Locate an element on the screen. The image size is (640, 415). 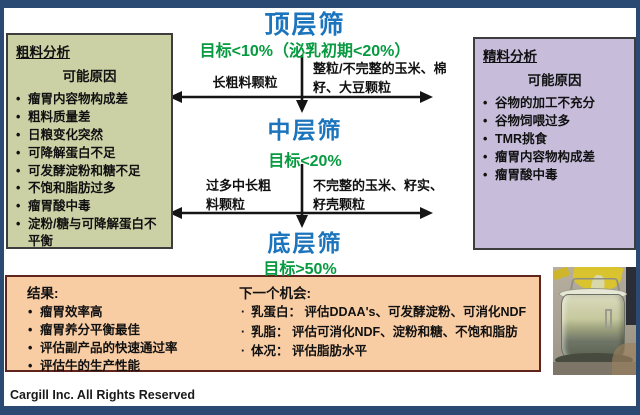
results-list: 瘤胃效率高瘤胃养分平衡最佳评估副产品的快速通过率评估牛的生产性能 is located at coordinates (132, 339).